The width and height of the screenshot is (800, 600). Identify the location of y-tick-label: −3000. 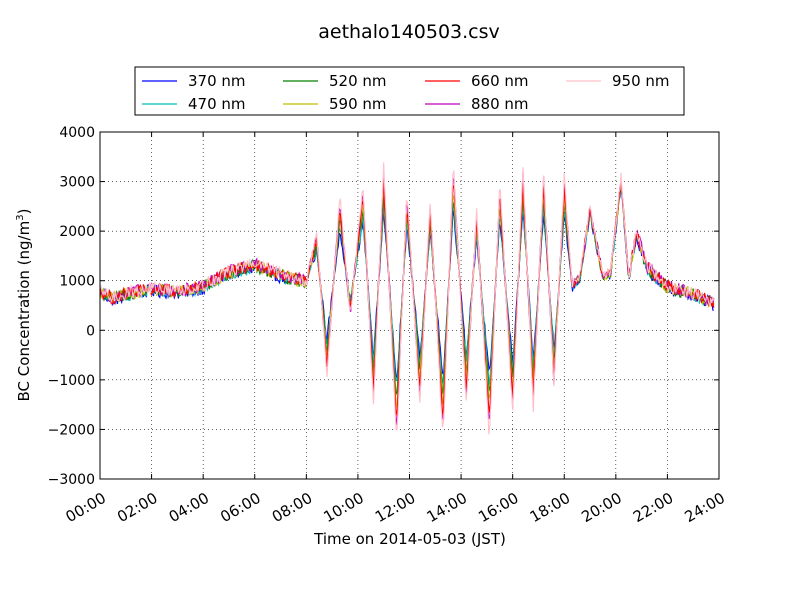
(71, 480).